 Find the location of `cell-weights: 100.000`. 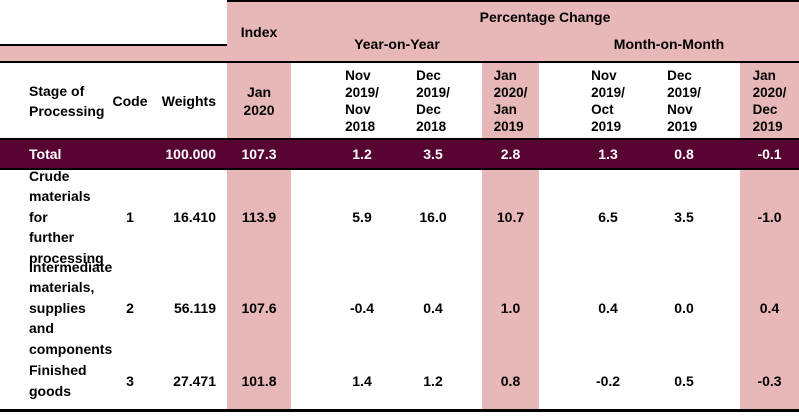

cell-weights: 100.000 is located at coordinates (190, 154).